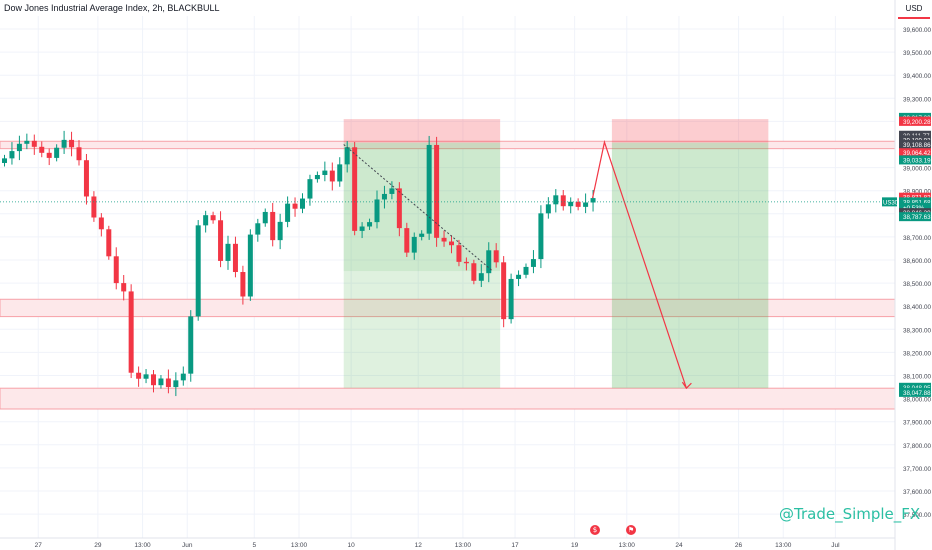 Image resolution: width=932 pixels, height=550 pixels. Describe the element at coordinates (917, 160) in the screenshot. I see `price-label-text: 39,033.19` at that location.